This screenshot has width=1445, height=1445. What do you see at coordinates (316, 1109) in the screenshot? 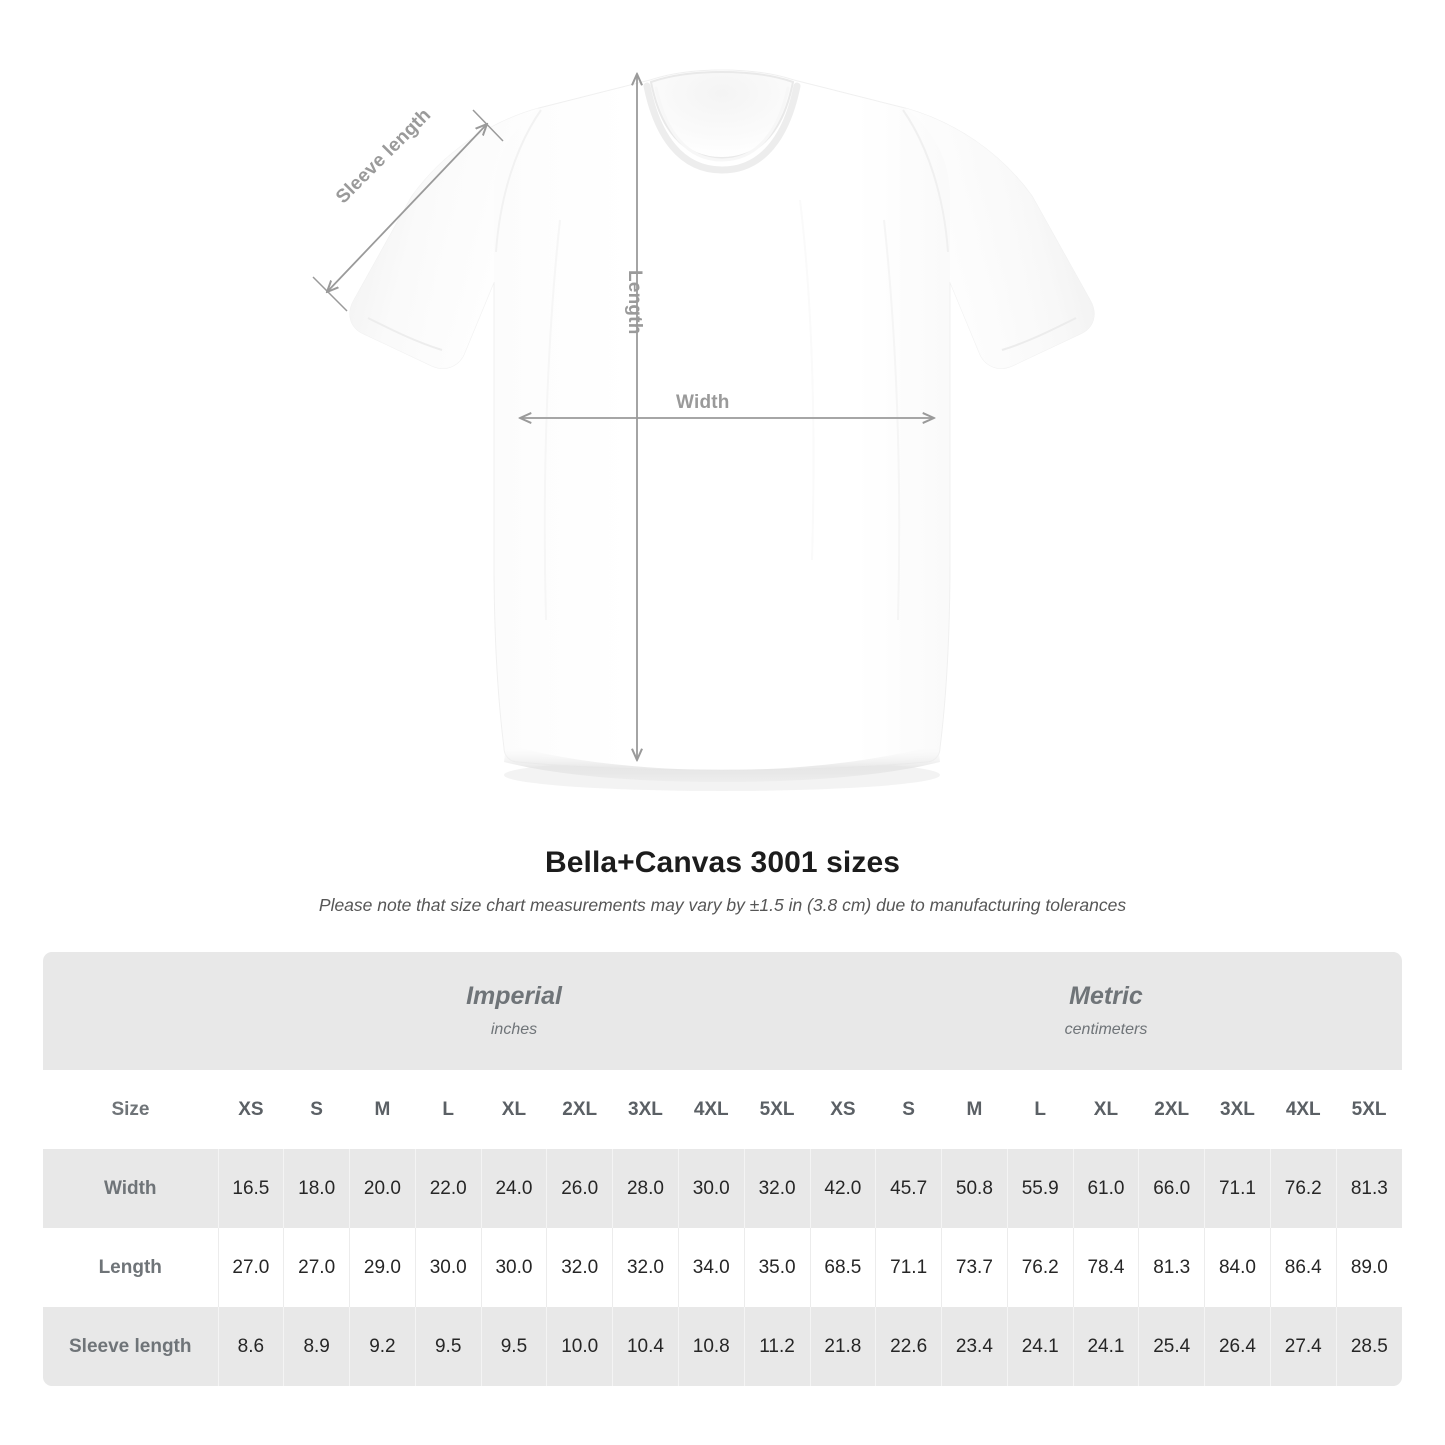
I see `size-column-header: S` at bounding box center [316, 1109].